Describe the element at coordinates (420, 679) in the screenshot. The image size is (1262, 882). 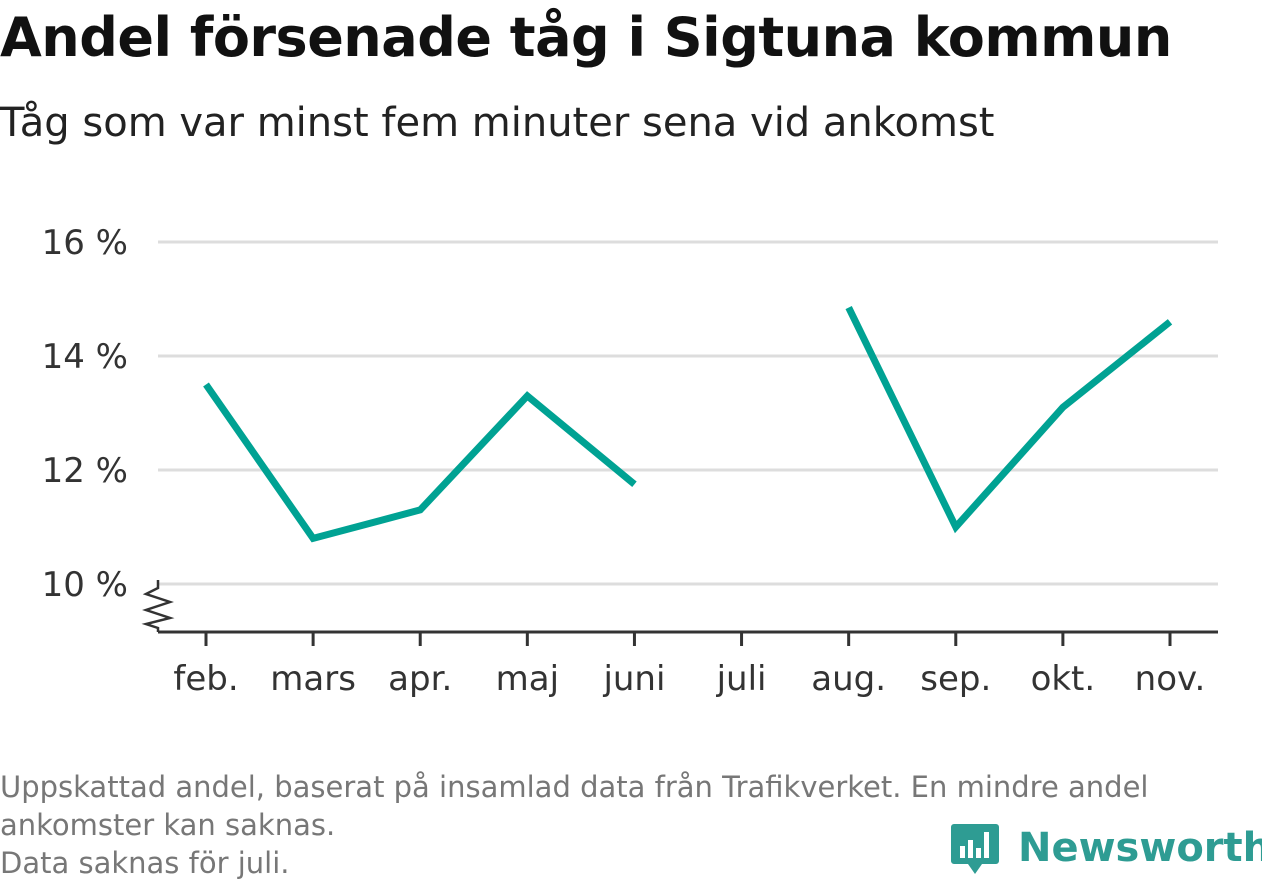
I see `x-tick-label: apr.` at that location.